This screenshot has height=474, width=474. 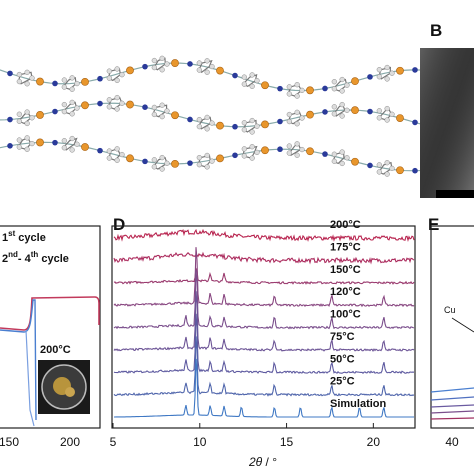 I want to click on crystals, so click(x=70, y=392).